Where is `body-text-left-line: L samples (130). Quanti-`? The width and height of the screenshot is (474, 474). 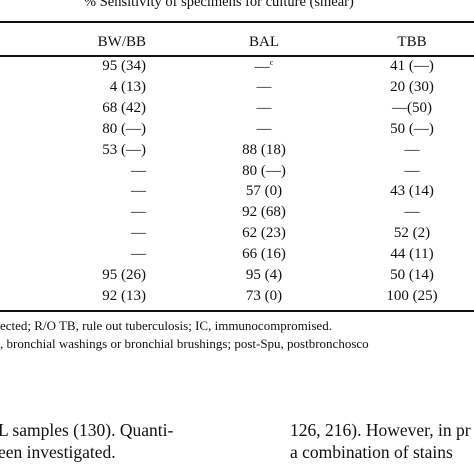 body-text-left-line: L samples (130). Quanti- is located at coordinates (87, 430).